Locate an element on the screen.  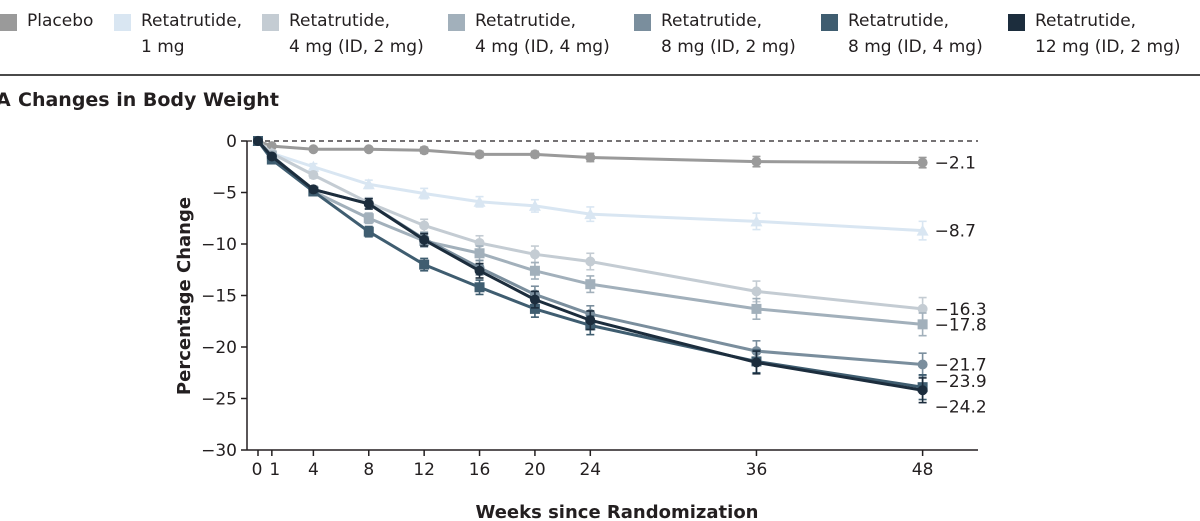
legend-item: Retatrutide, 8 mg (ID, 4 mg) is located at coordinates (902, 34).